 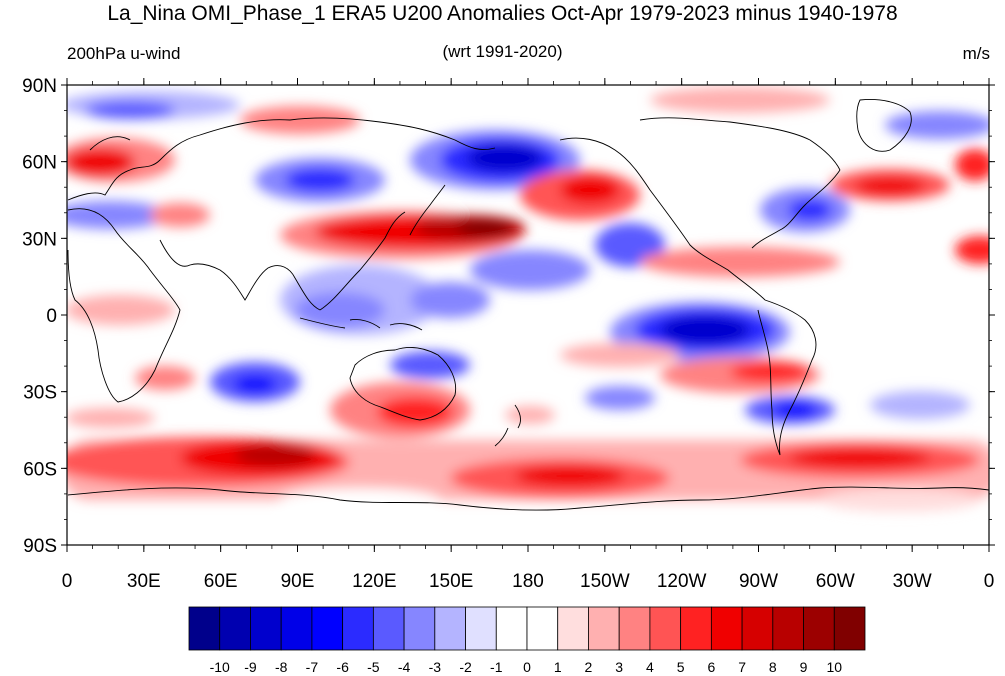 I want to click on colorbar-label: -6, so click(x=342, y=667).